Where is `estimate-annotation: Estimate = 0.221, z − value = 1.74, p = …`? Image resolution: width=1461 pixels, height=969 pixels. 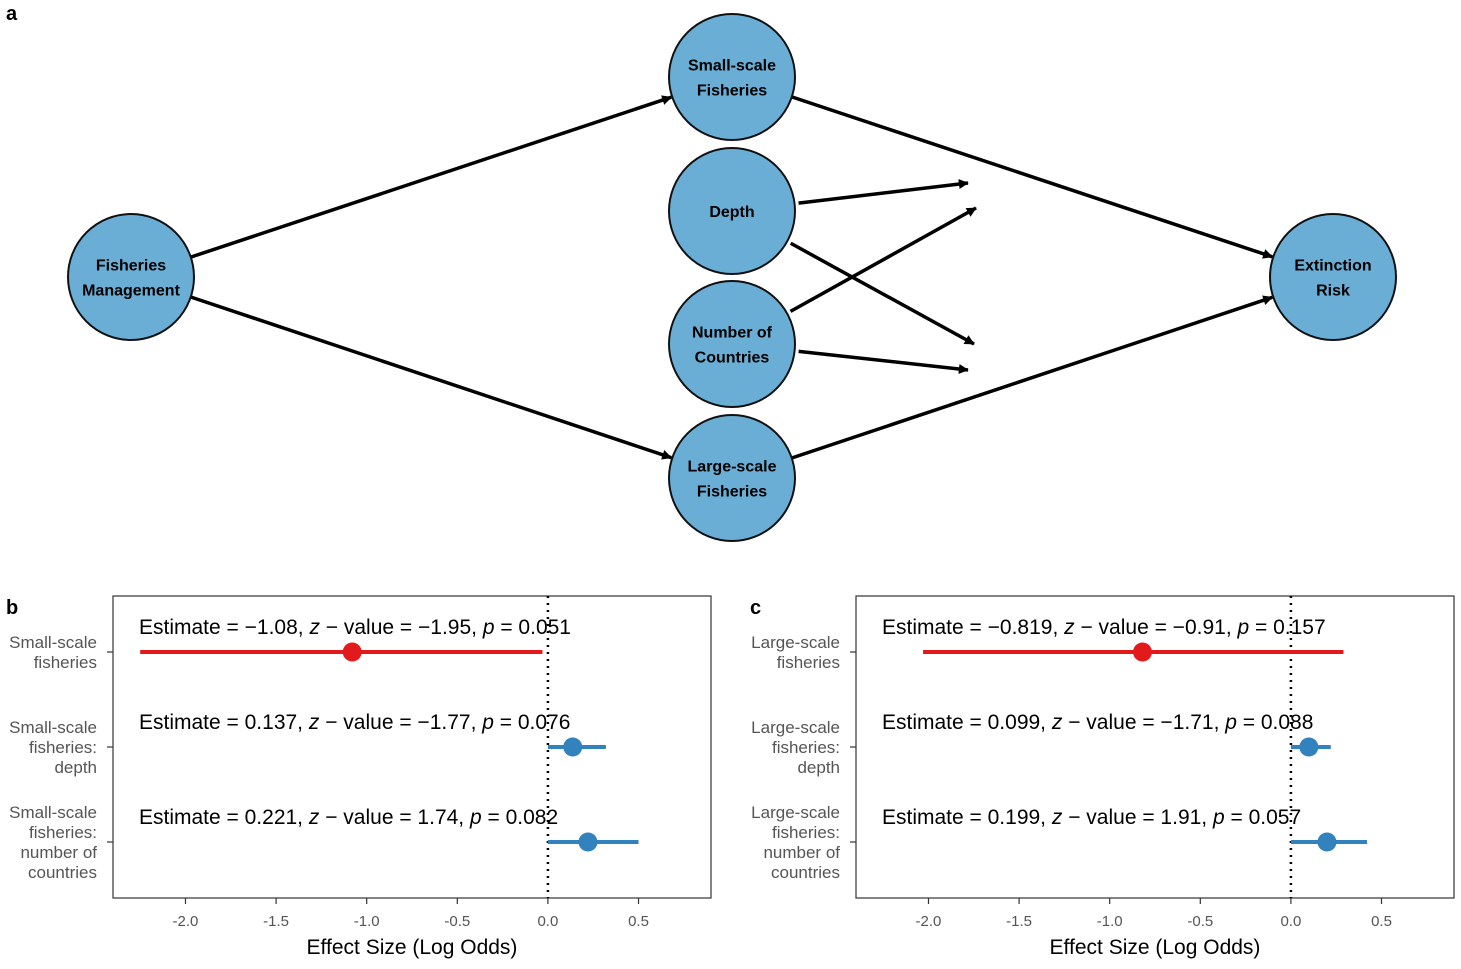 estimate-annotation: Estimate = 0.221, z − value = 1.74, p = … is located at coordinates (348, 817).